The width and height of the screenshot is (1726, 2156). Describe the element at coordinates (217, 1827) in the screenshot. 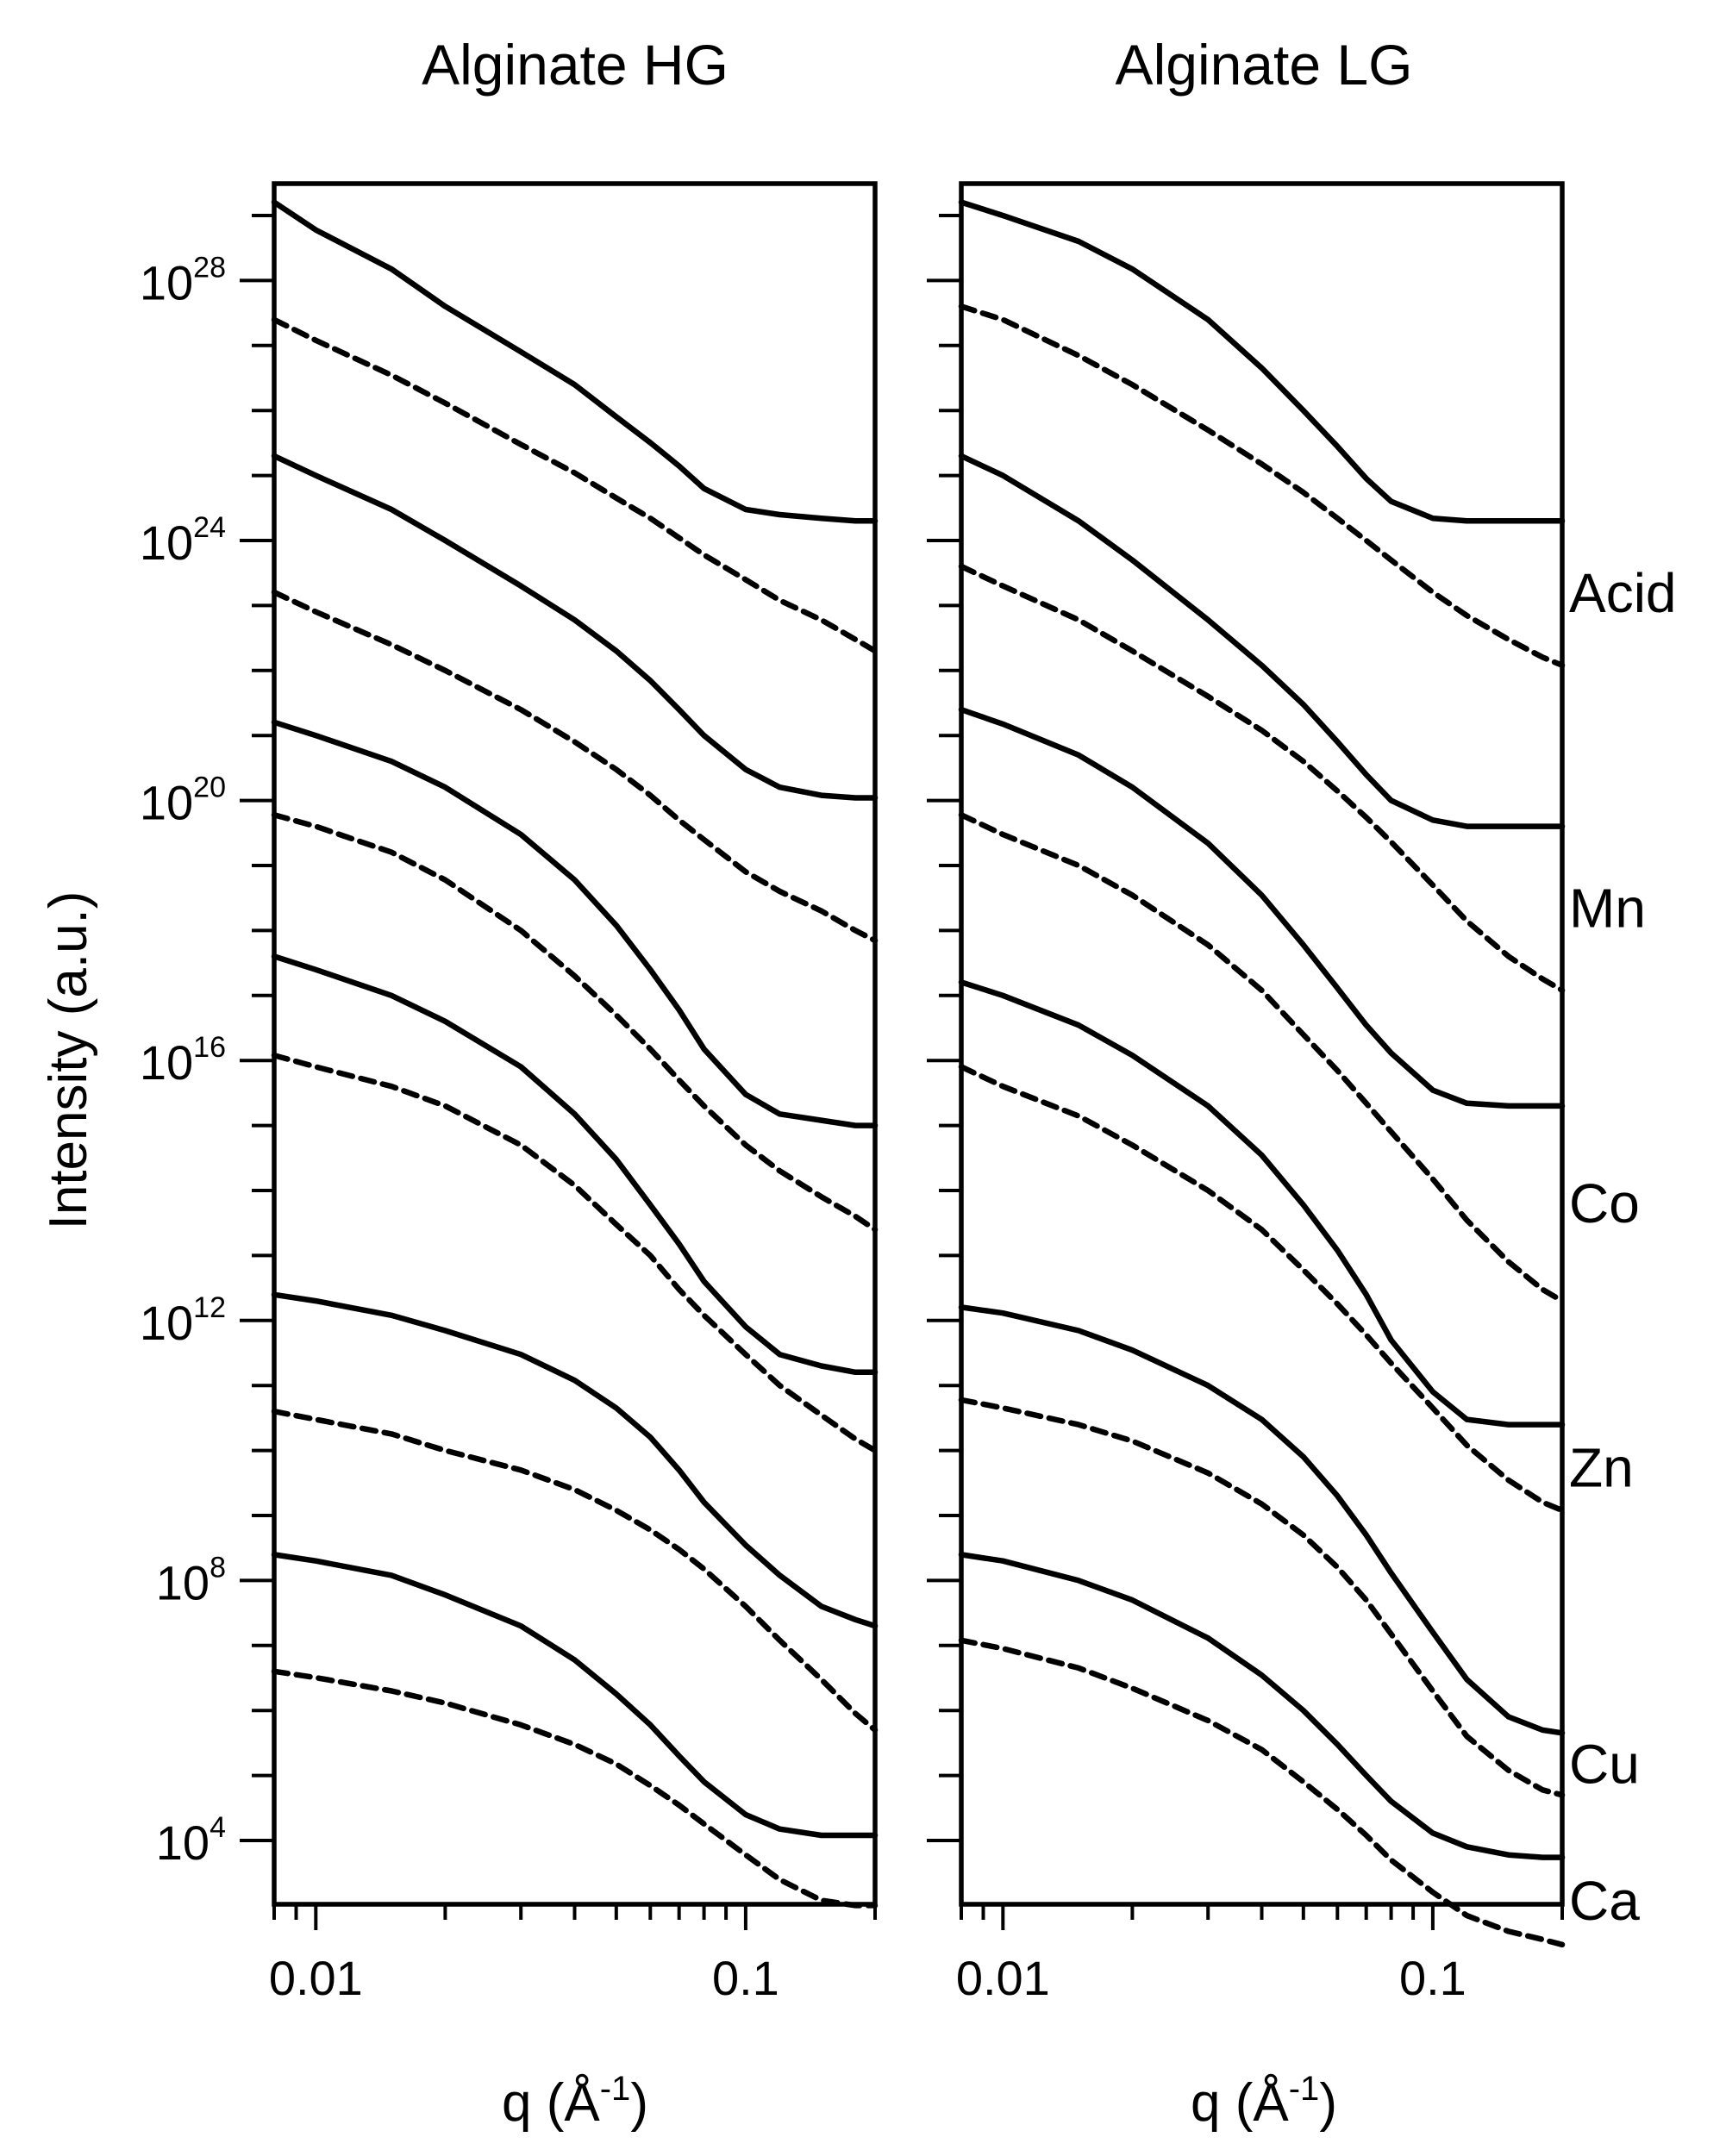

I see `y-tick-label-exp: 4` at that location.